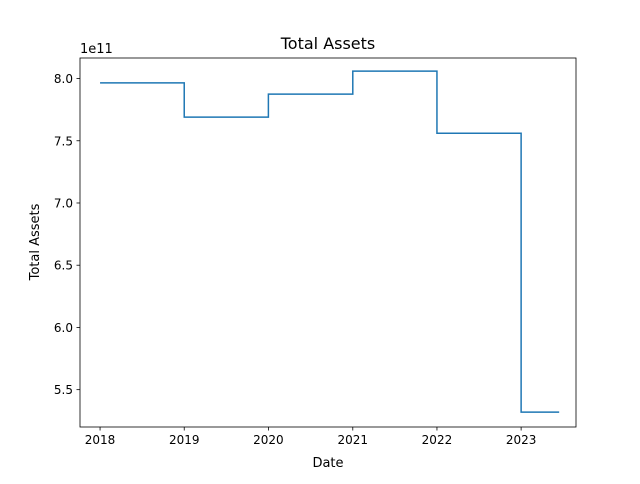 This screenshot has width=640, height=484. I want to click on x-tick-label: 2023, so click(521, 440).